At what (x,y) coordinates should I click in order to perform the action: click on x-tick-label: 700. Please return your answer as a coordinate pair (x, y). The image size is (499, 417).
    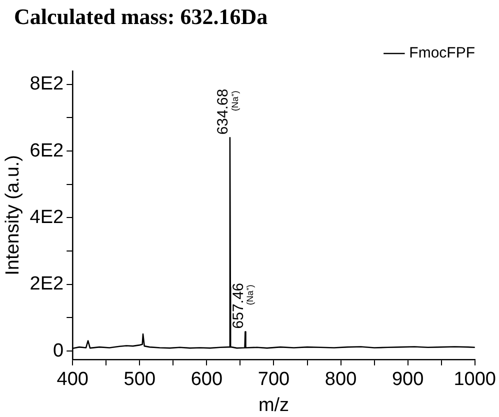
    Looking at the image, I should click on (274, 379).